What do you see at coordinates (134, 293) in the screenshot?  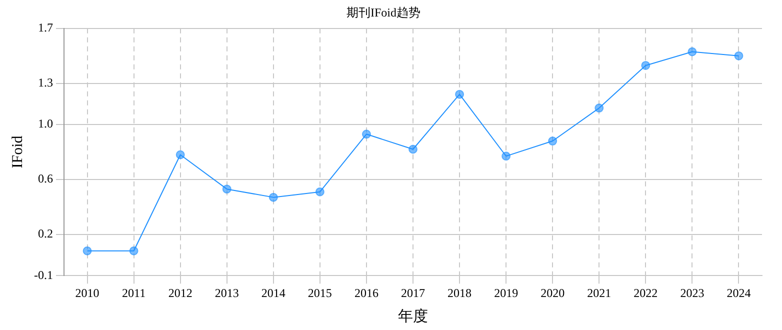 I see `x-tick-label: 2011` at bounding box center [134, 293].